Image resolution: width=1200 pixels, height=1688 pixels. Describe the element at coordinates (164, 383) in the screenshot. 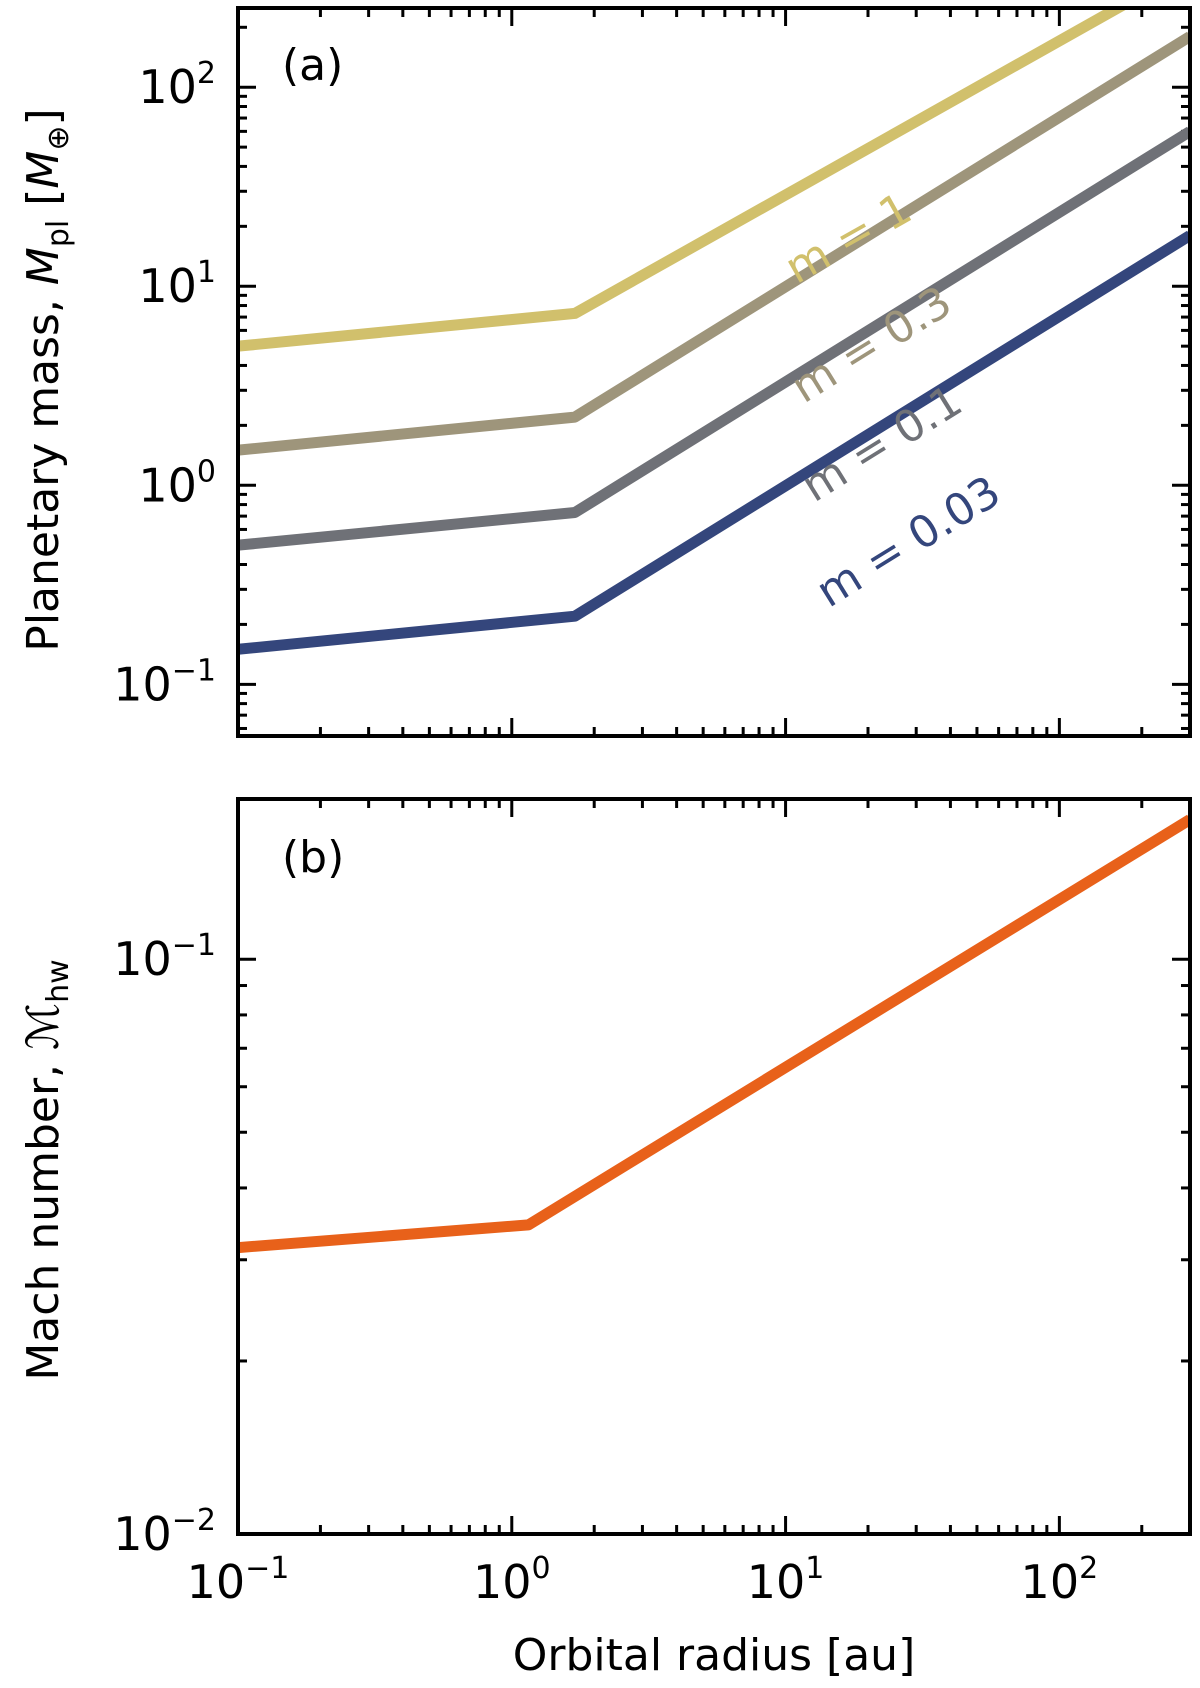

I see `panel-a-y-tick-labels: 10⁻¹ 10⁰ 10¹ 10²` at that location.